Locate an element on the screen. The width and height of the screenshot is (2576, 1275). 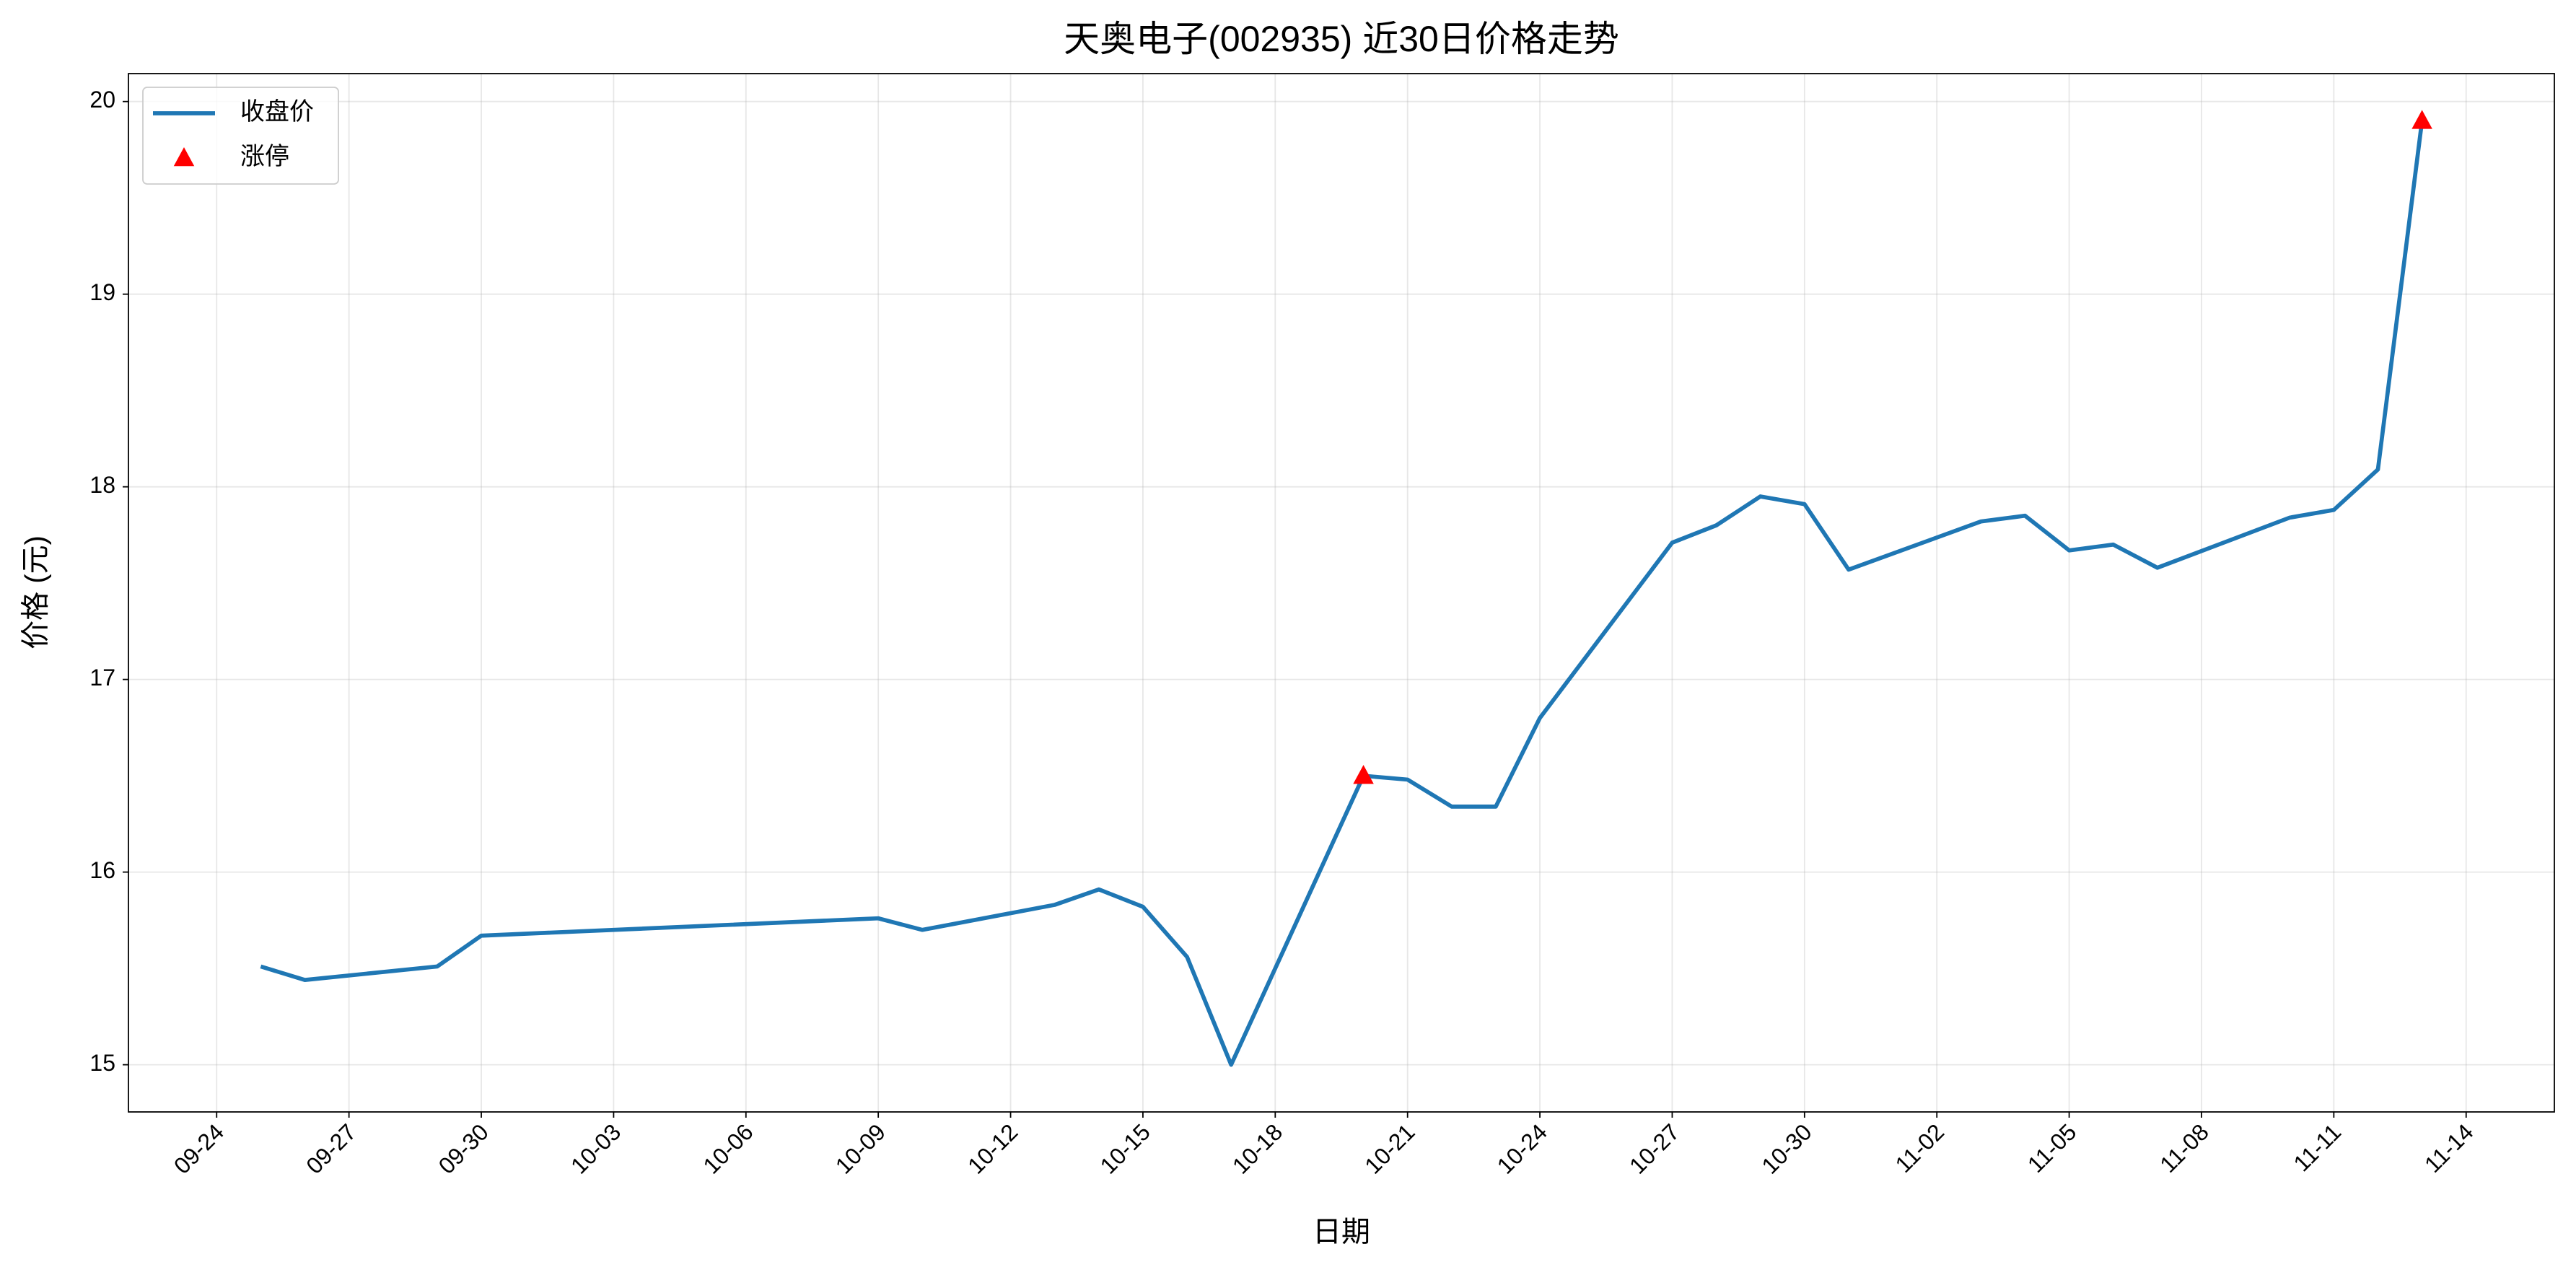
x-tick-label: 10-06 is located at coordinates (728, 1148).